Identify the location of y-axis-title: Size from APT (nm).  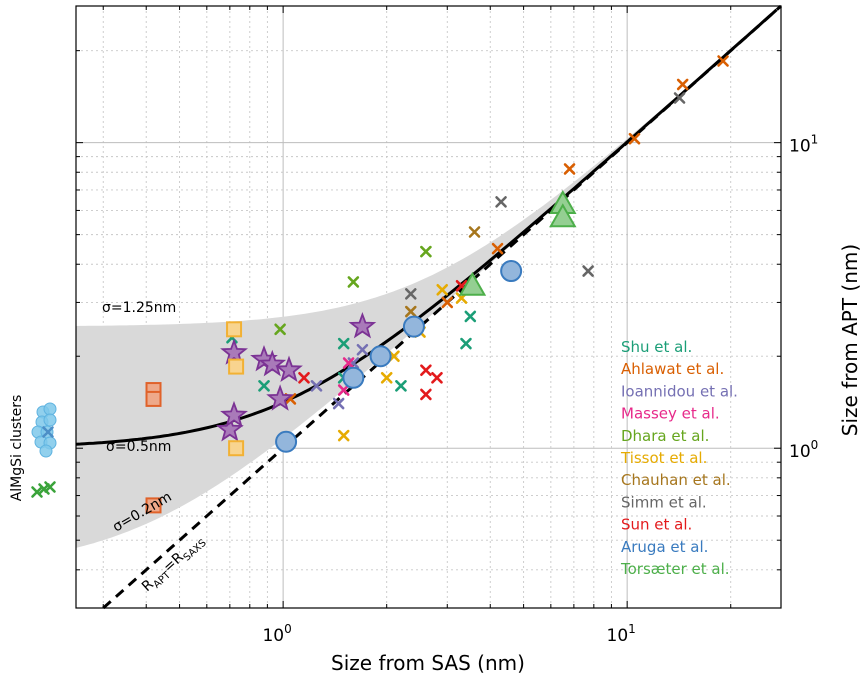
(850, 340).